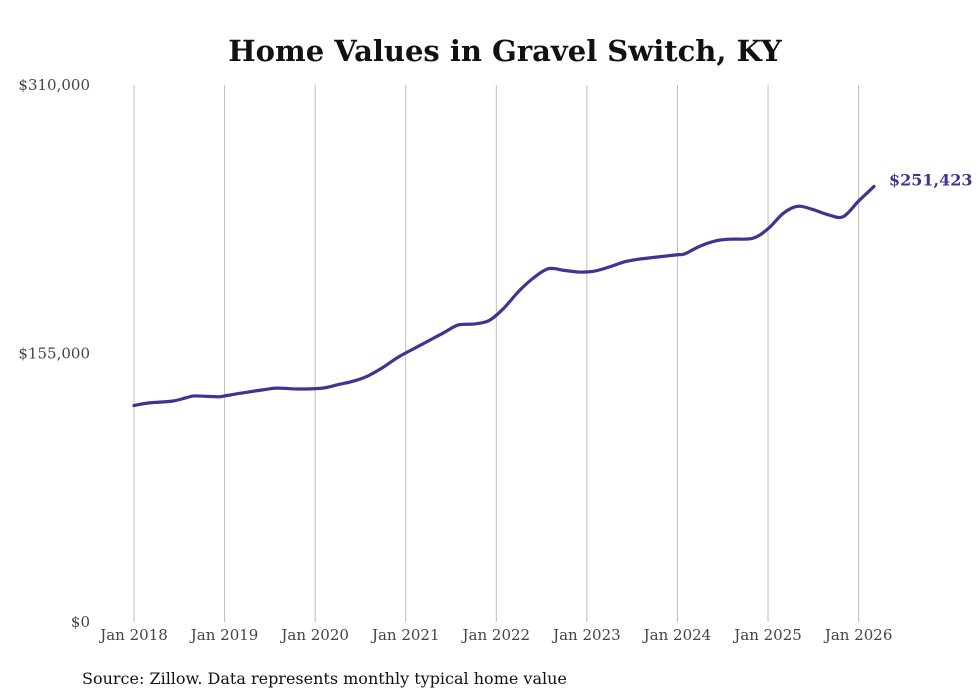 Image resolution: width=980 pixels, height=699 pixels. What do you see at coordinates (224, 635) in the screenshot?
I see `x-tick-label-1: Jan 2019` at bounding box center [224, 635].